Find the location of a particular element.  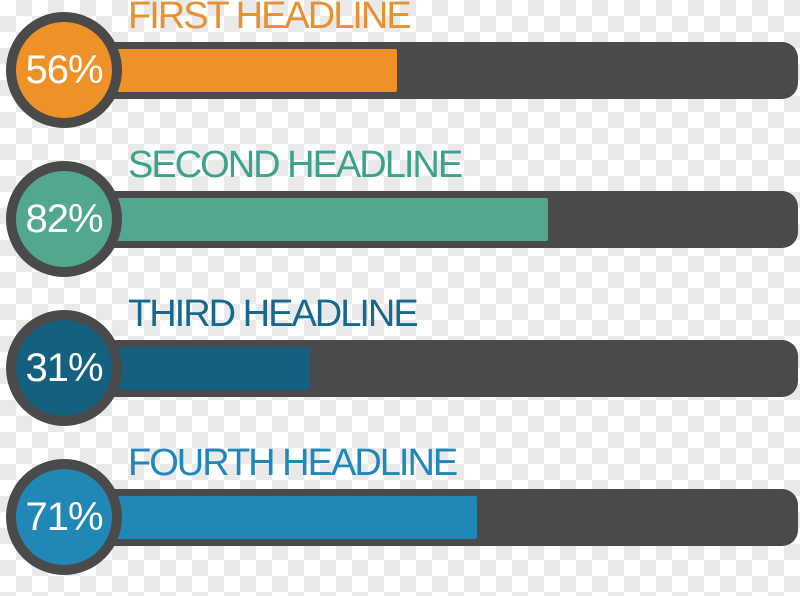

percent-circle: 56% is located at coordinates (64, 70).